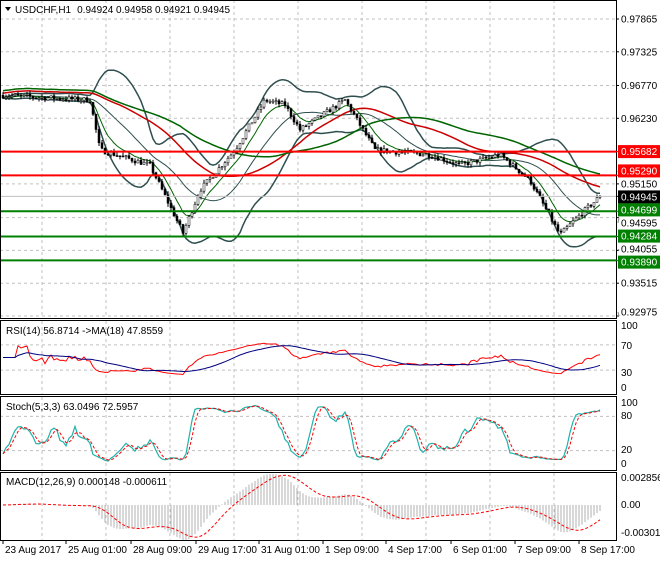 This screenshot has width=660, height=565. I want to click on rsi-line, so click(302, 359).